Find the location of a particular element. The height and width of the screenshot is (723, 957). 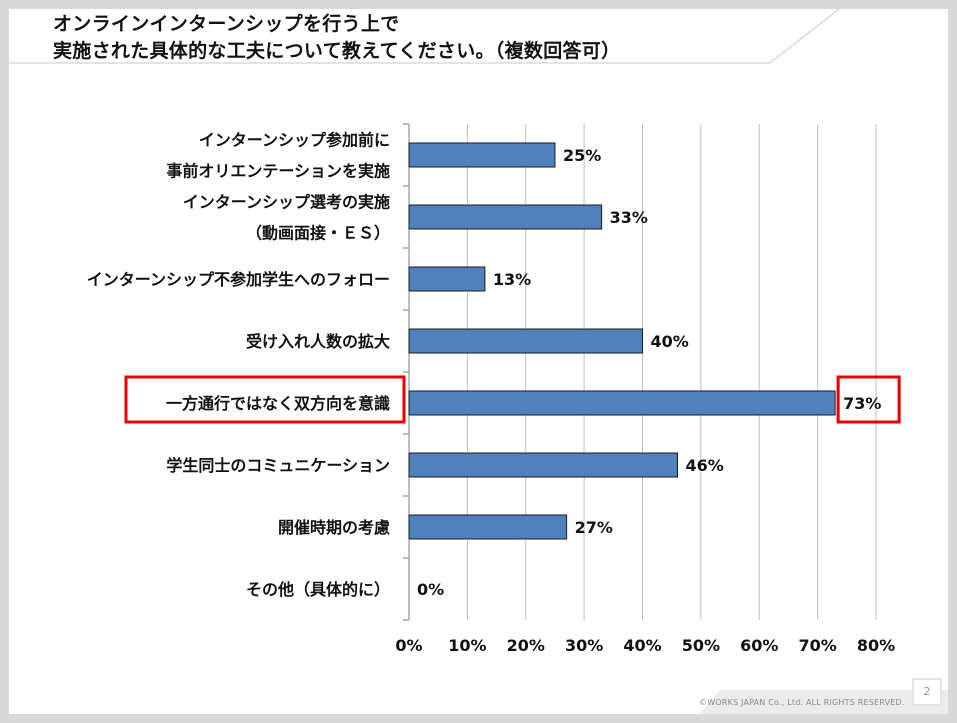

x-tick-label: 70% is located at coordinates (817, 645).